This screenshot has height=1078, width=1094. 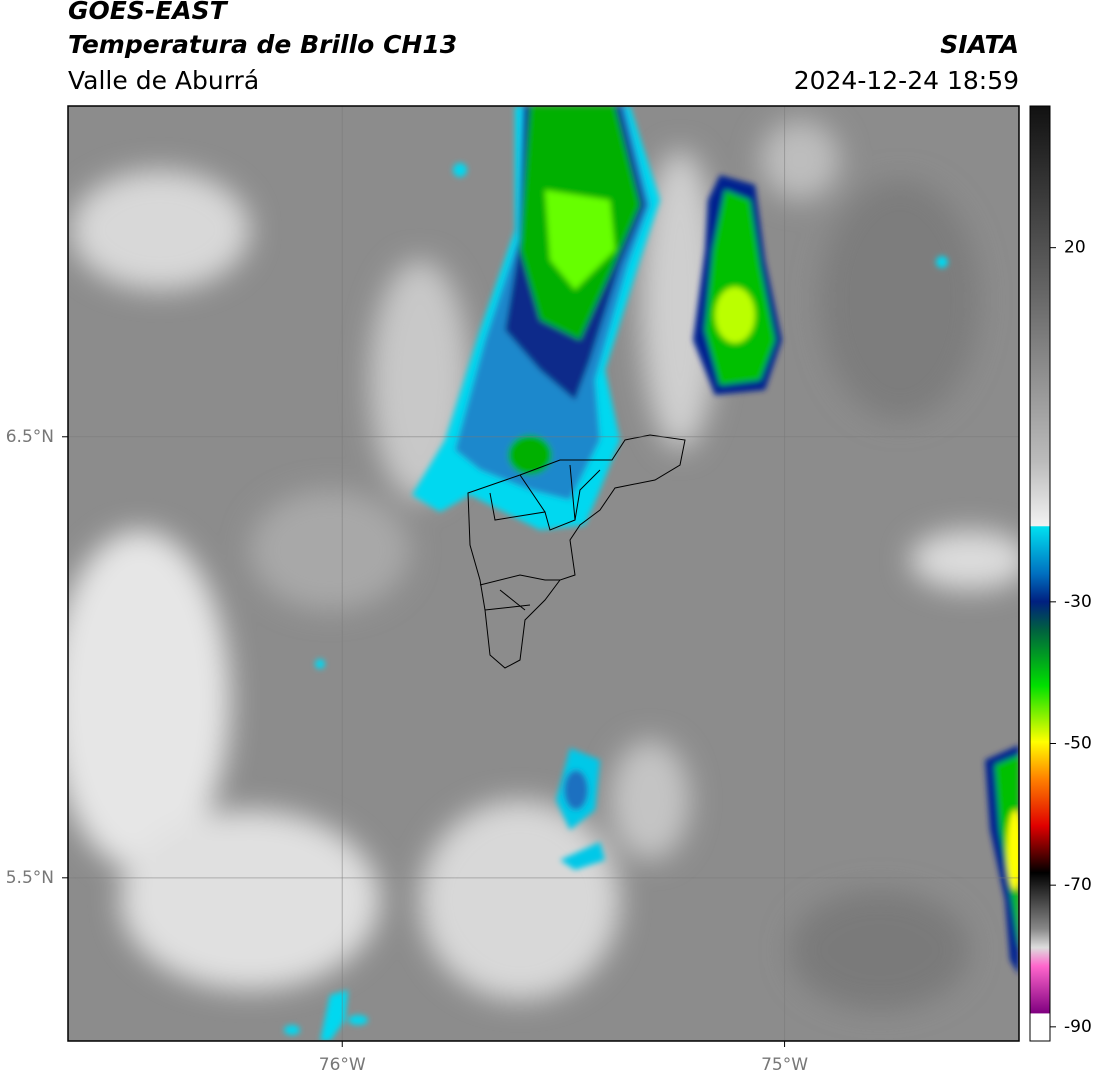 I want to click on source: SIATA, so click(x=979, y=44).